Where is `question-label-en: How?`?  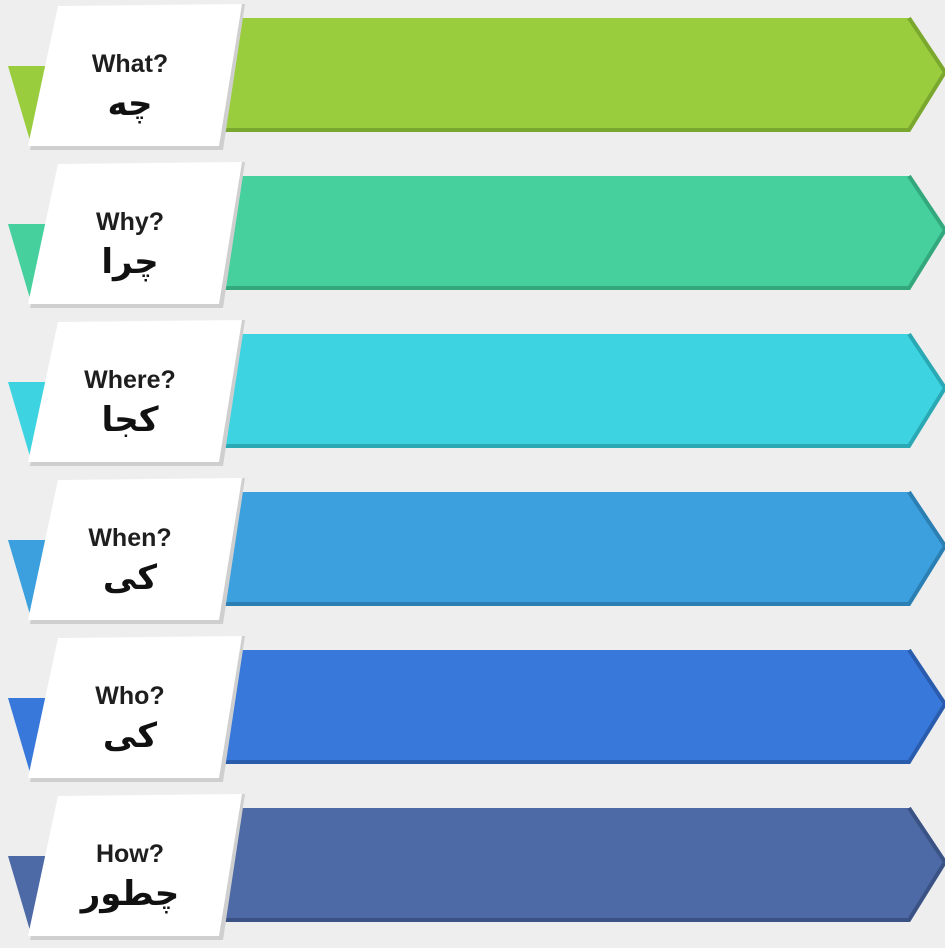 question-label-en: How? is located at coordinates (130, 854).